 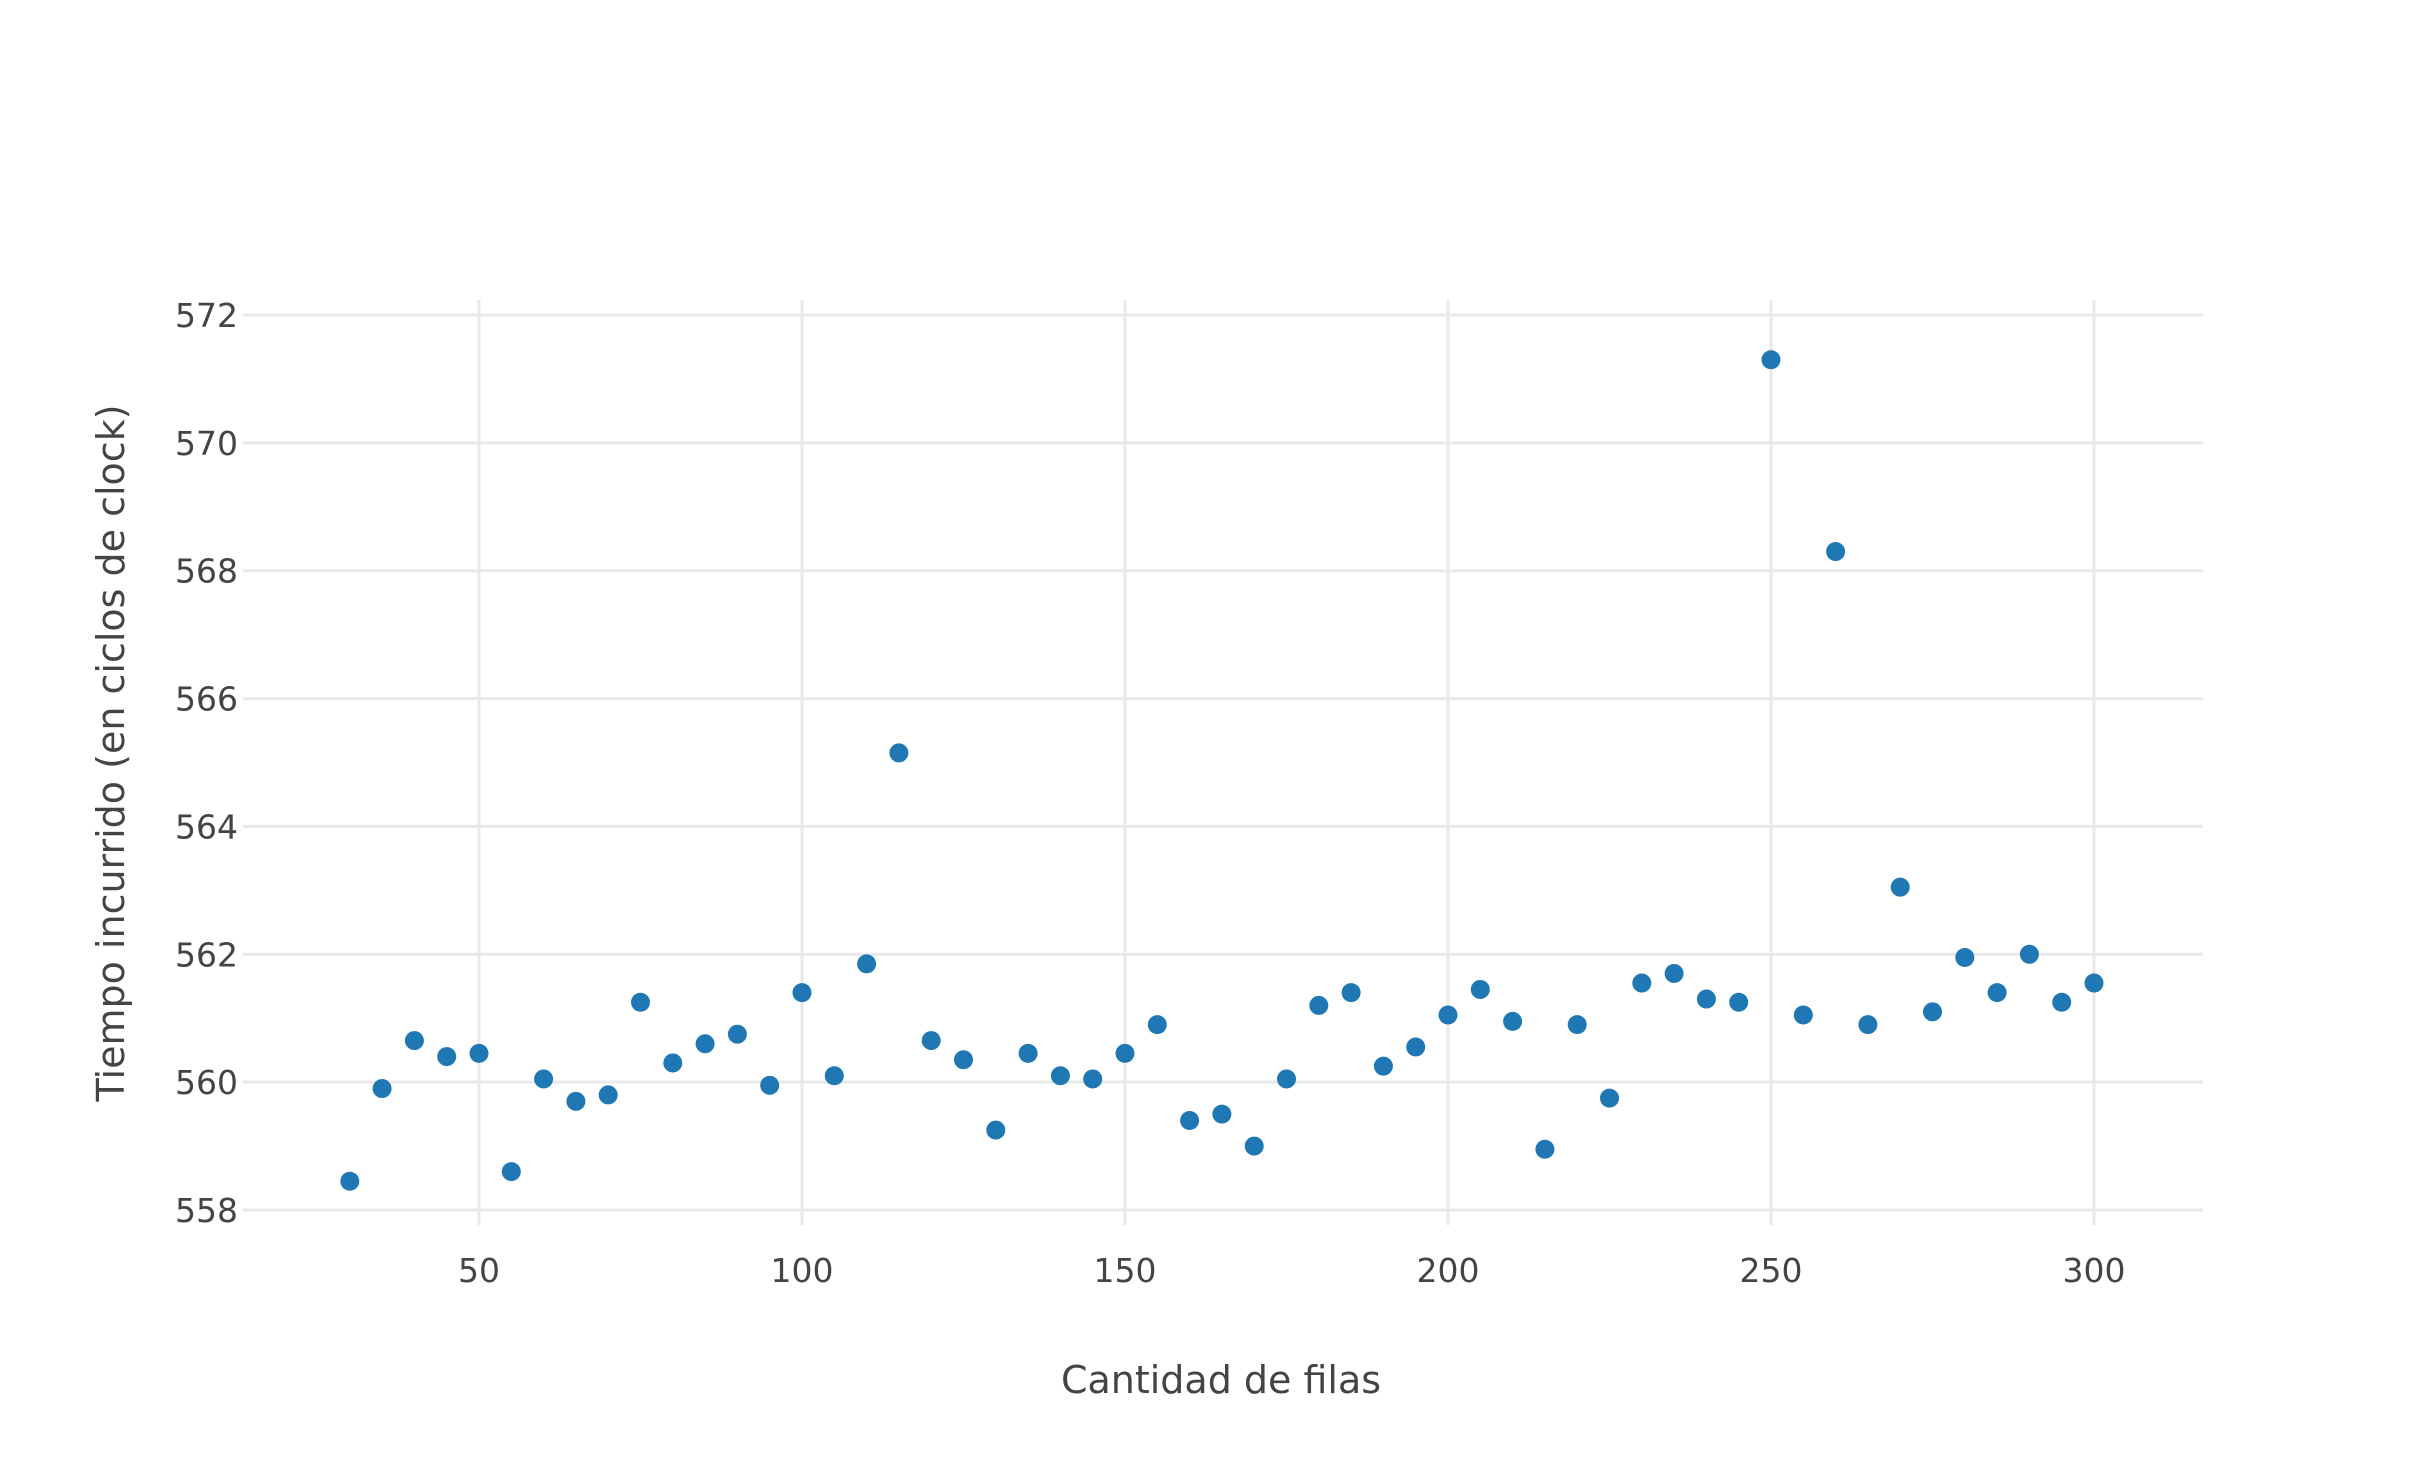 What do you see at coordinates (1771, 1270) in the screenshot?
I see `x-tick-label: 250` at bounding box center [1771, 1270].